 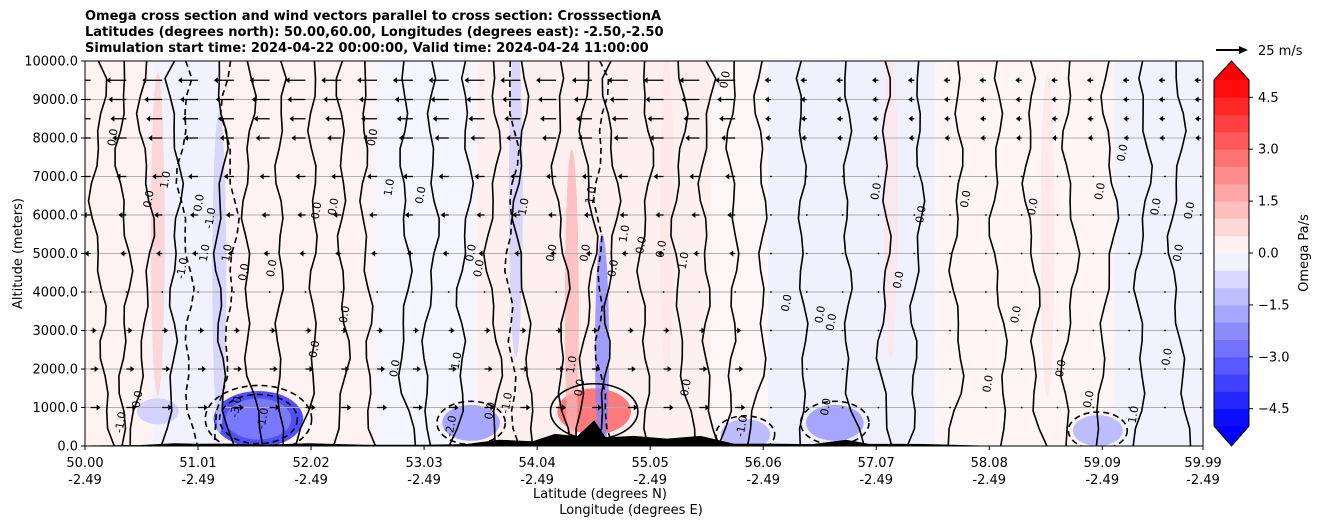 What do you see at coordinates (745, 432) in the screenshot?
I see `omega-cell` at bounding box center [745, 432].